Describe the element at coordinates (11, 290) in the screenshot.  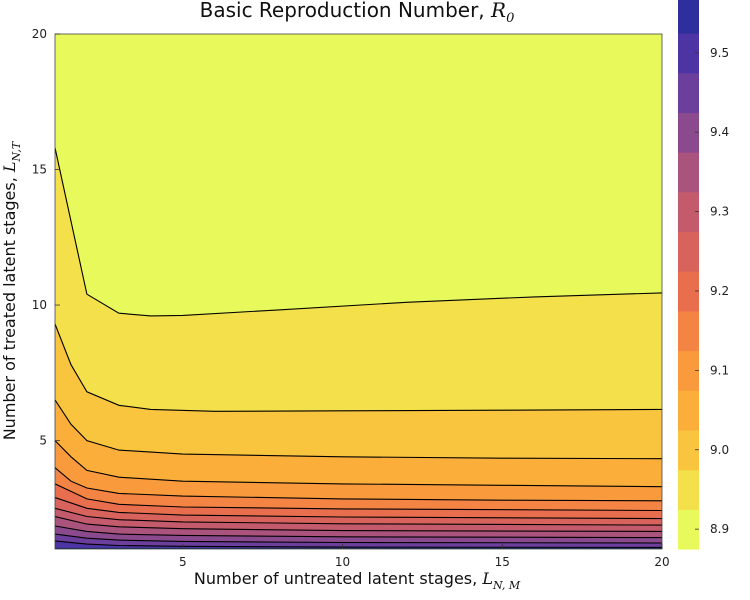
I see `y-axis-label: Number of treated latent stages, LN,T` at that location.